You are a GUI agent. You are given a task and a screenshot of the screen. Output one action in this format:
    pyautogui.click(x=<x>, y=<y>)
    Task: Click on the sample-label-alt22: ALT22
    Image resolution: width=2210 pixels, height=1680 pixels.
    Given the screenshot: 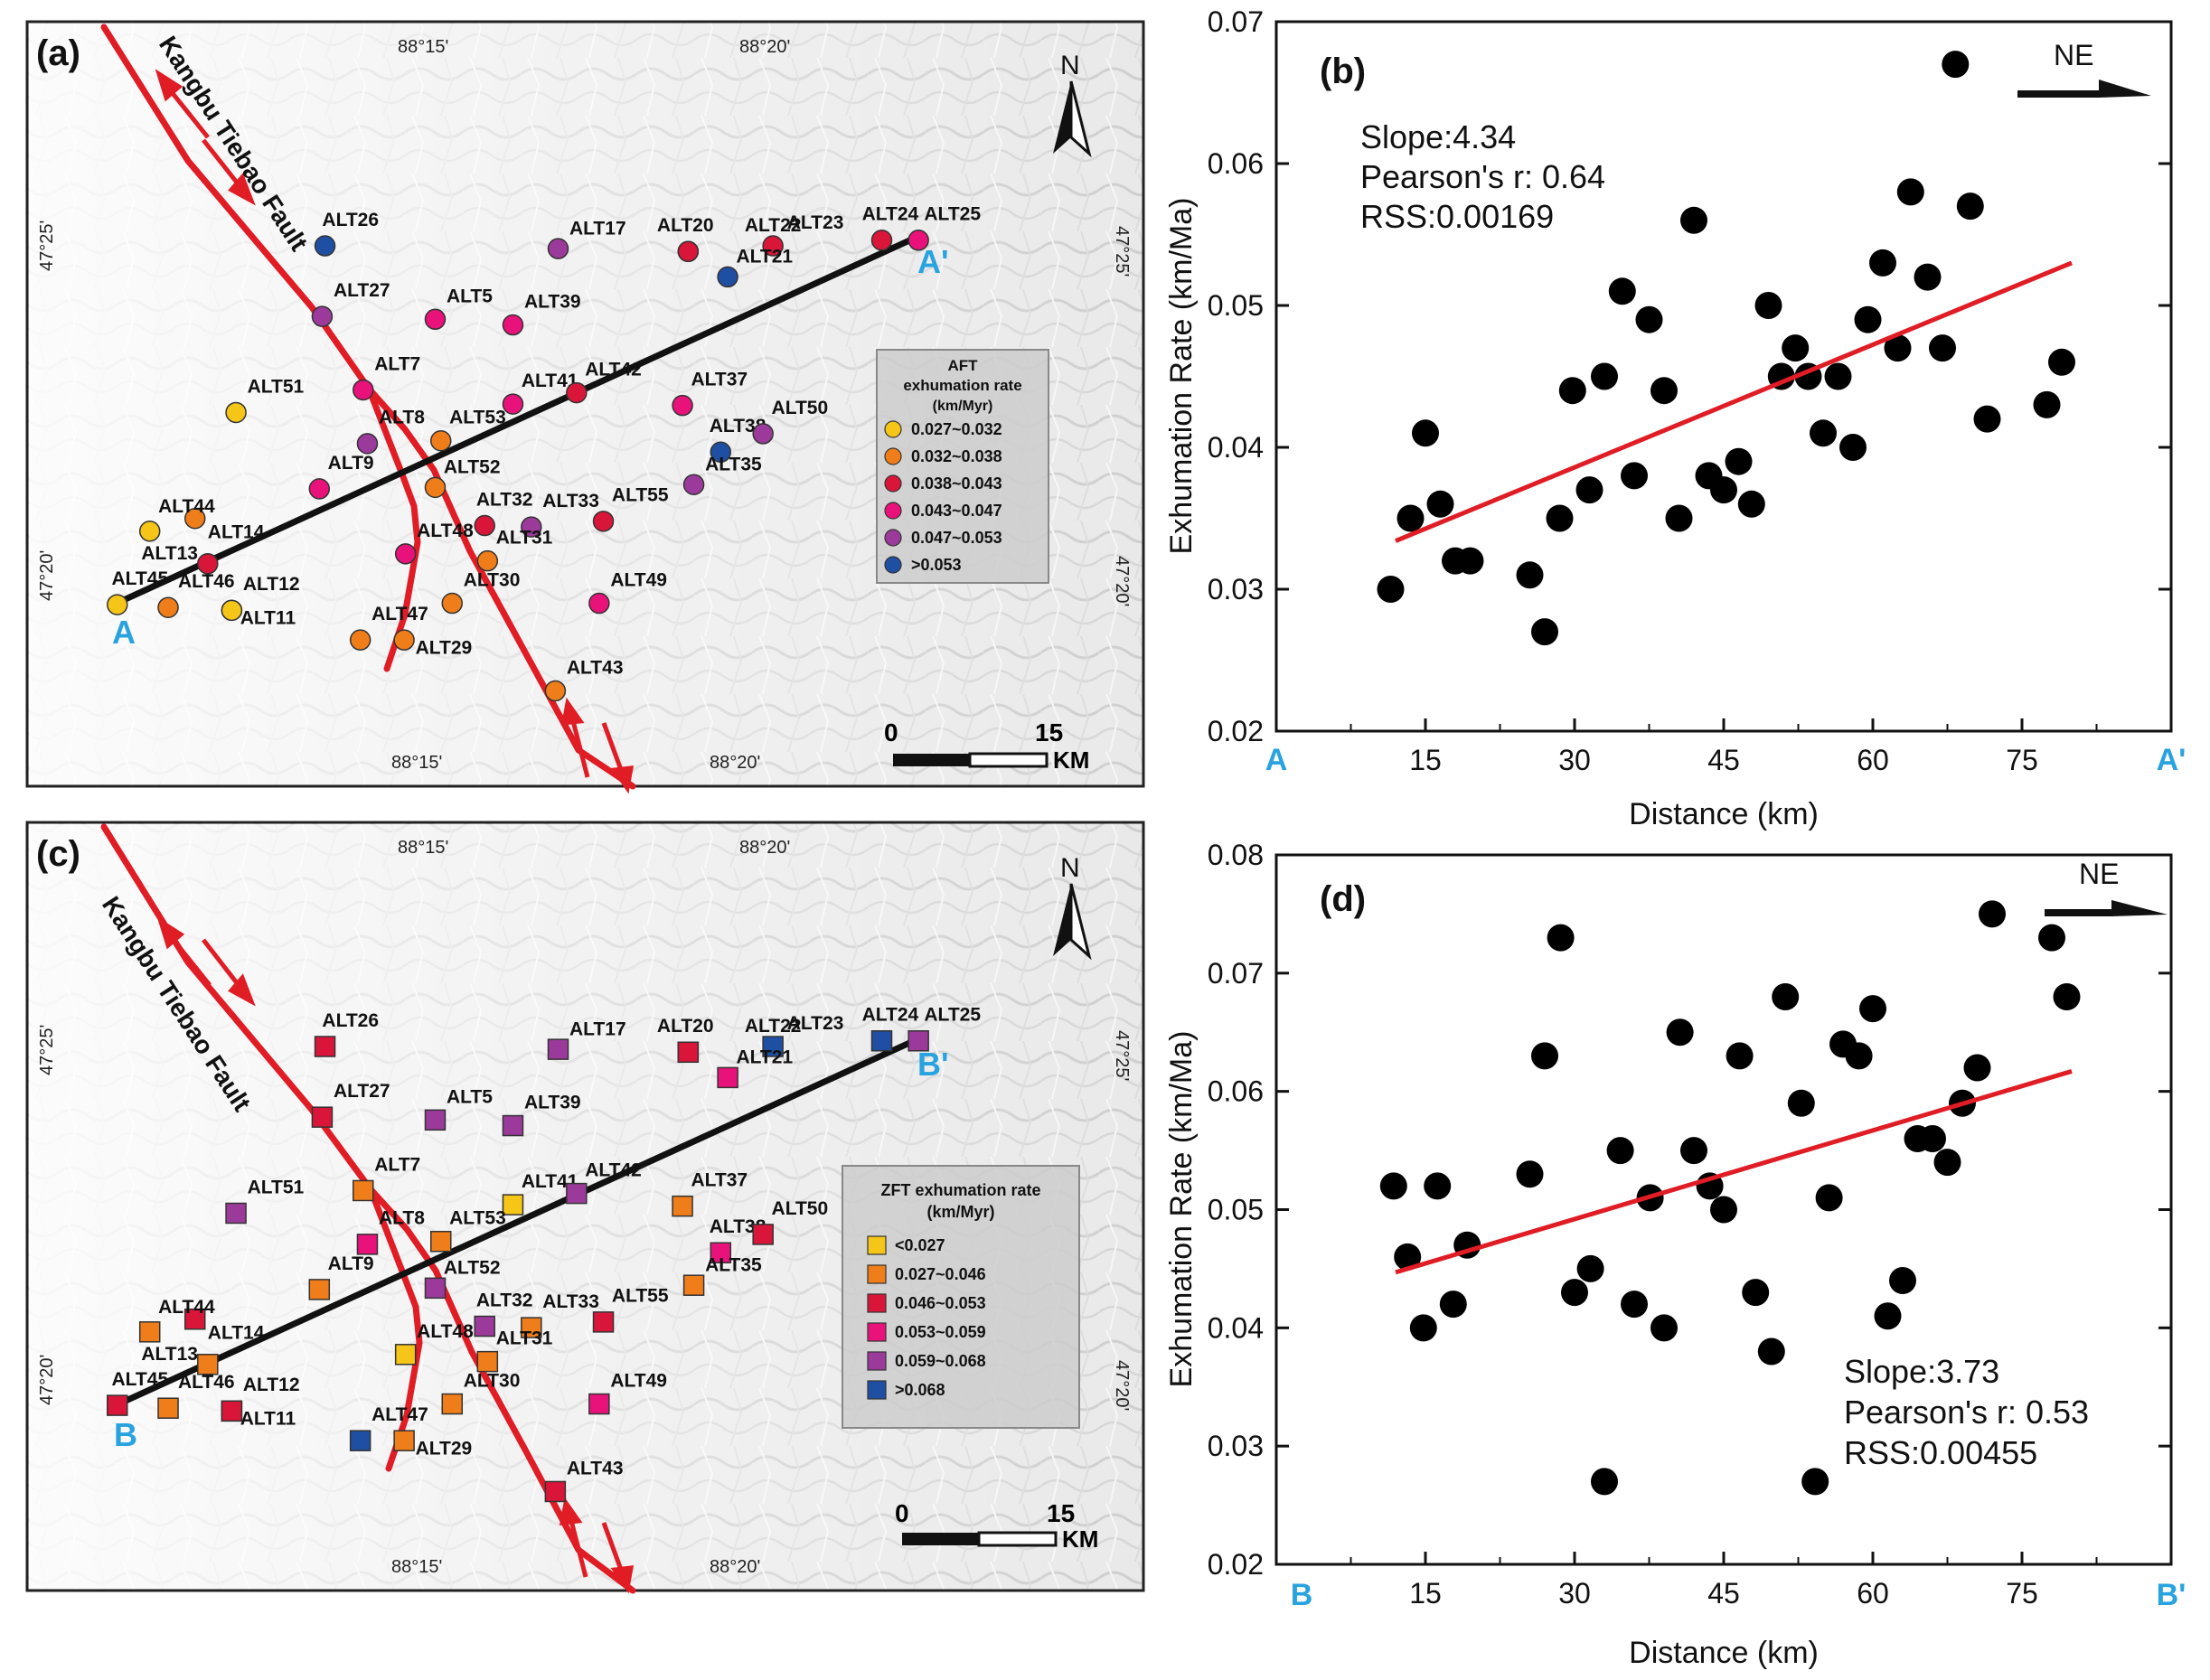 What is the action you would take?
    pyautogui.click(x=773, y=1026)
    